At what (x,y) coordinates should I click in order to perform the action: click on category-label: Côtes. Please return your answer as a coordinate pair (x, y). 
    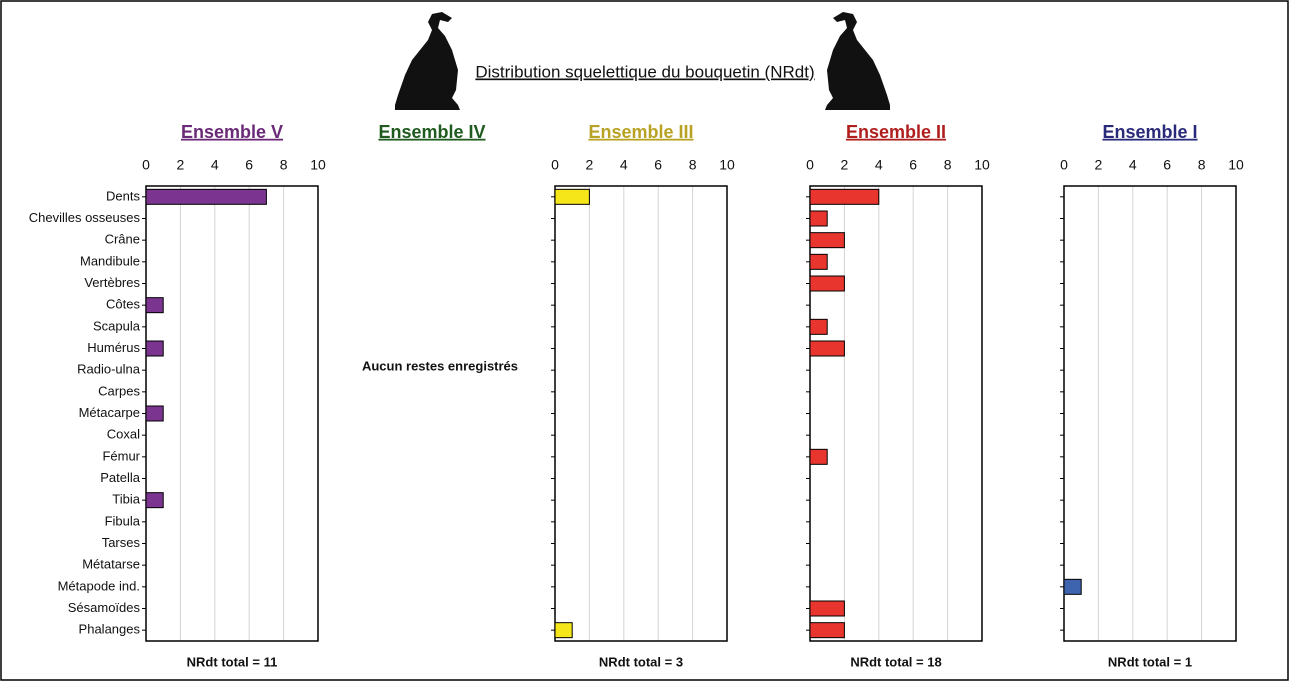
    Looking at the image, I should click on (123, 304).